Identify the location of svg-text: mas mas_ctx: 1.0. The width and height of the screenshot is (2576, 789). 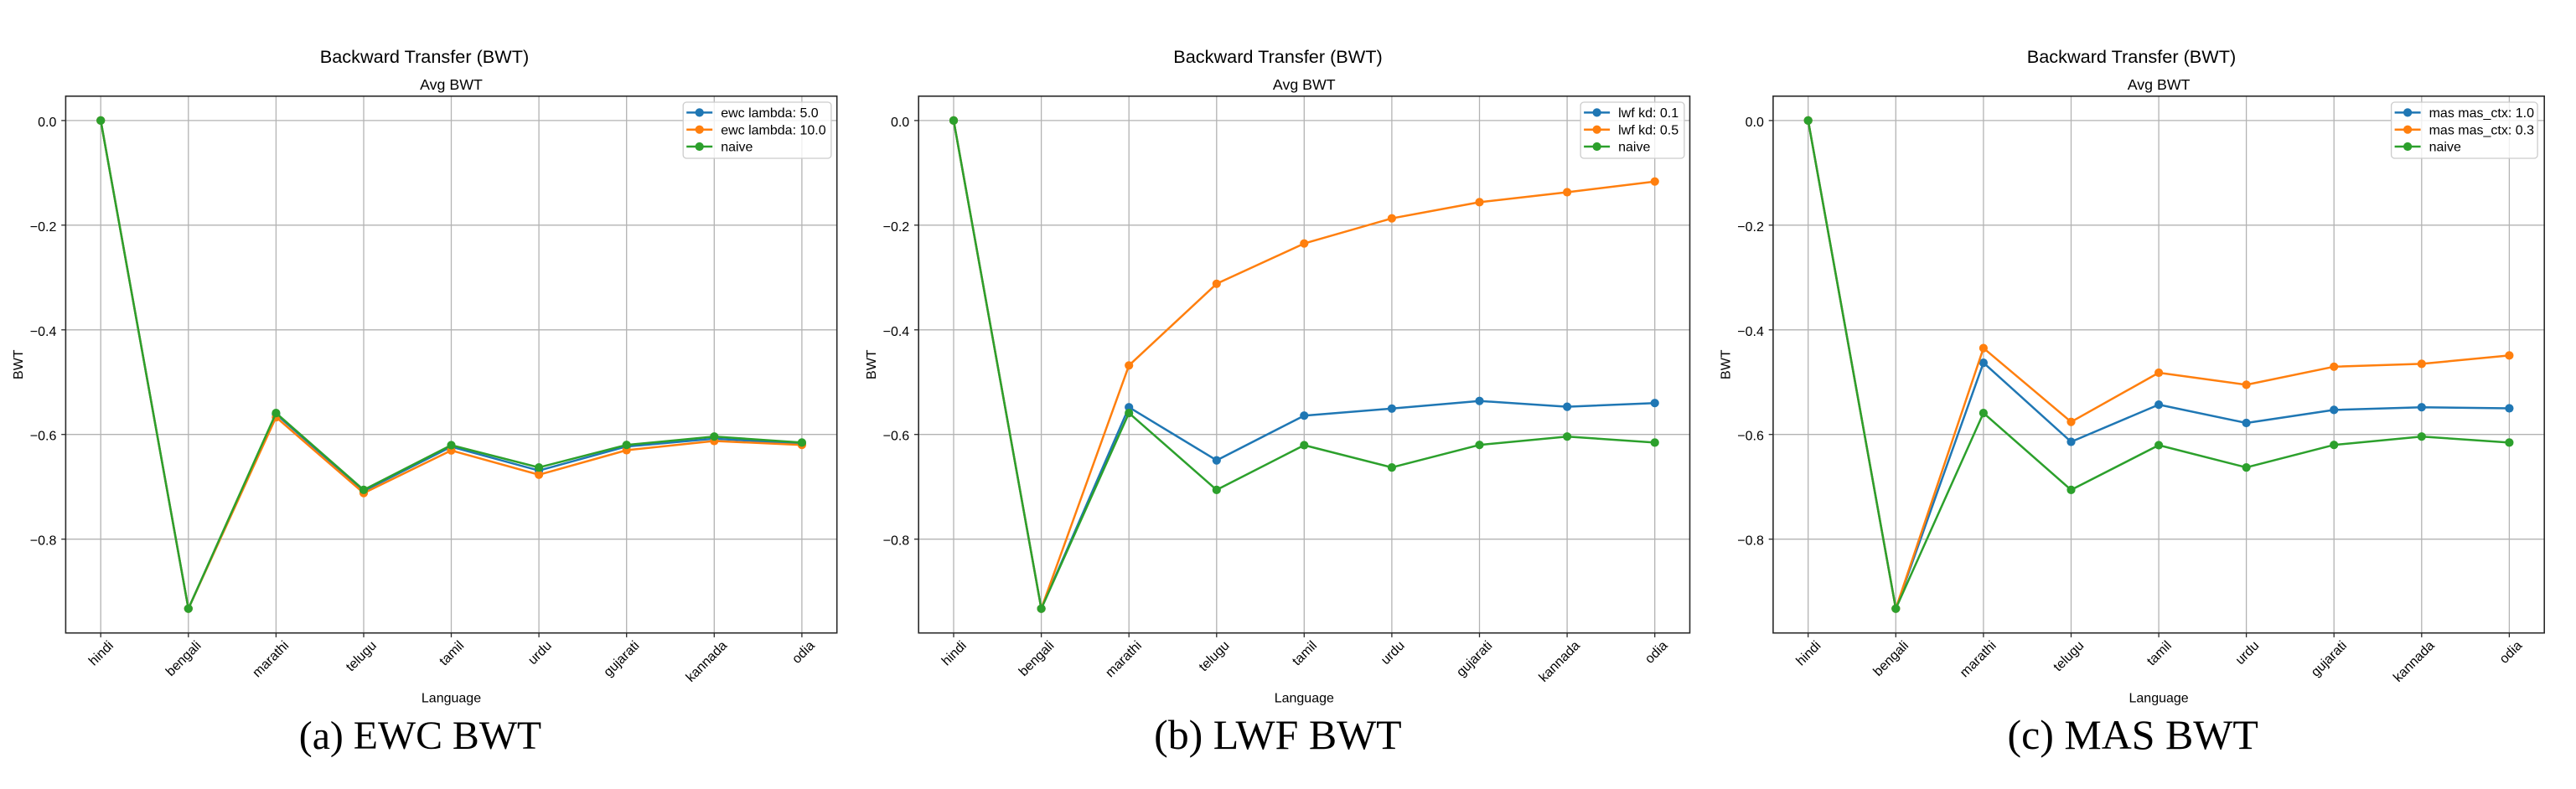
(2481, 114).